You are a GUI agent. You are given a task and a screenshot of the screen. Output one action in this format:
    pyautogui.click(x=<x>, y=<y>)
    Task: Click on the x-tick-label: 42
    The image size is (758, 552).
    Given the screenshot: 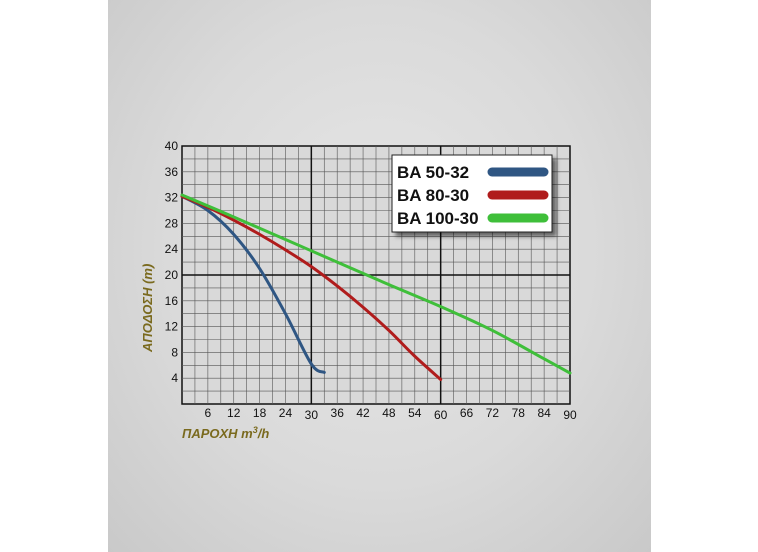 What is the action you would take?
    pyautogui.click(x=363, y=413)
    